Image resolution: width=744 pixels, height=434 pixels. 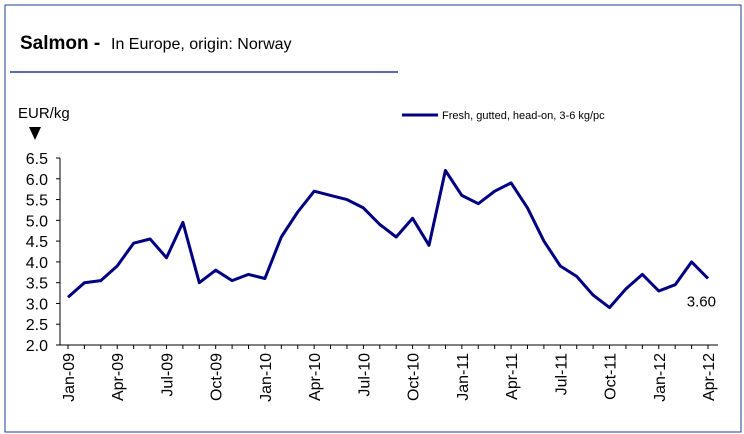 What do you see at coordinates (37, 346) in the screenshot?
I see `y-tick-label: 2.0` at bounding box center [37, 346].